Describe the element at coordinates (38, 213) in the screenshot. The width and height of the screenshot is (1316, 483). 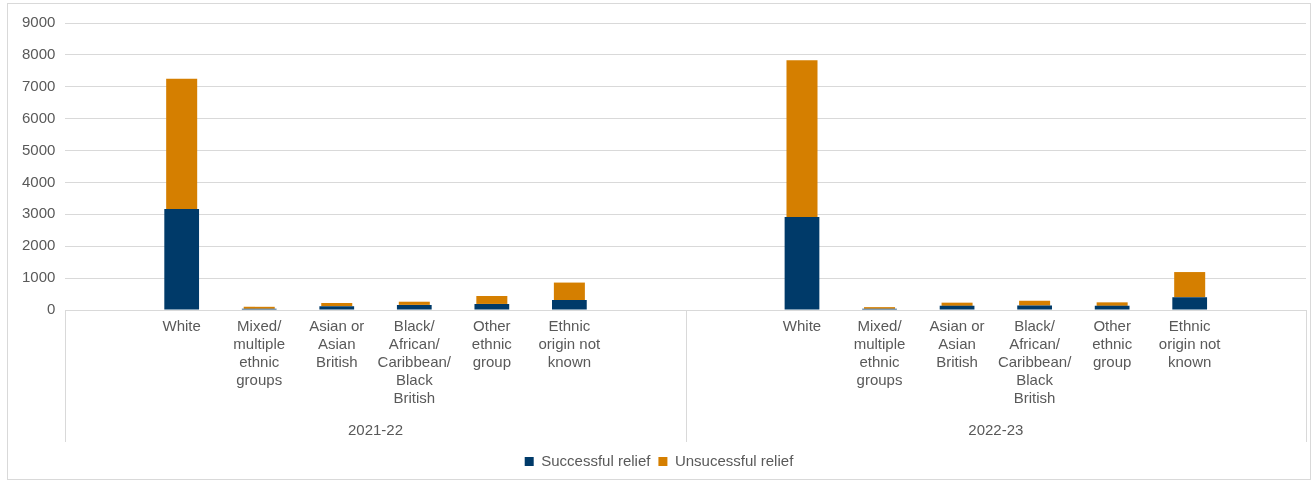
I see `y-tick-label: 3000` at that location.